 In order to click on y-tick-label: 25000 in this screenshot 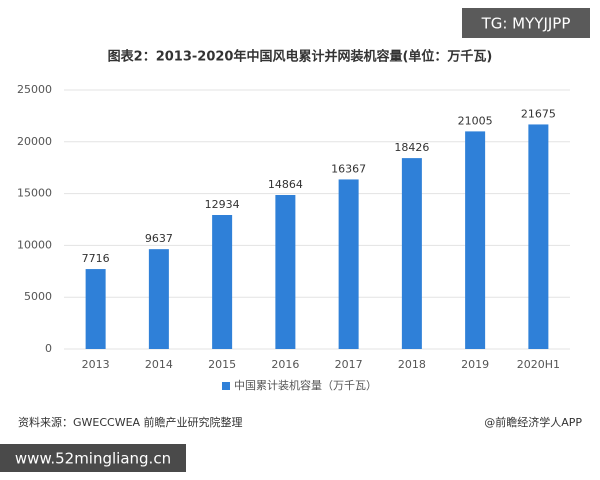, I will do `click(34, 89)`.